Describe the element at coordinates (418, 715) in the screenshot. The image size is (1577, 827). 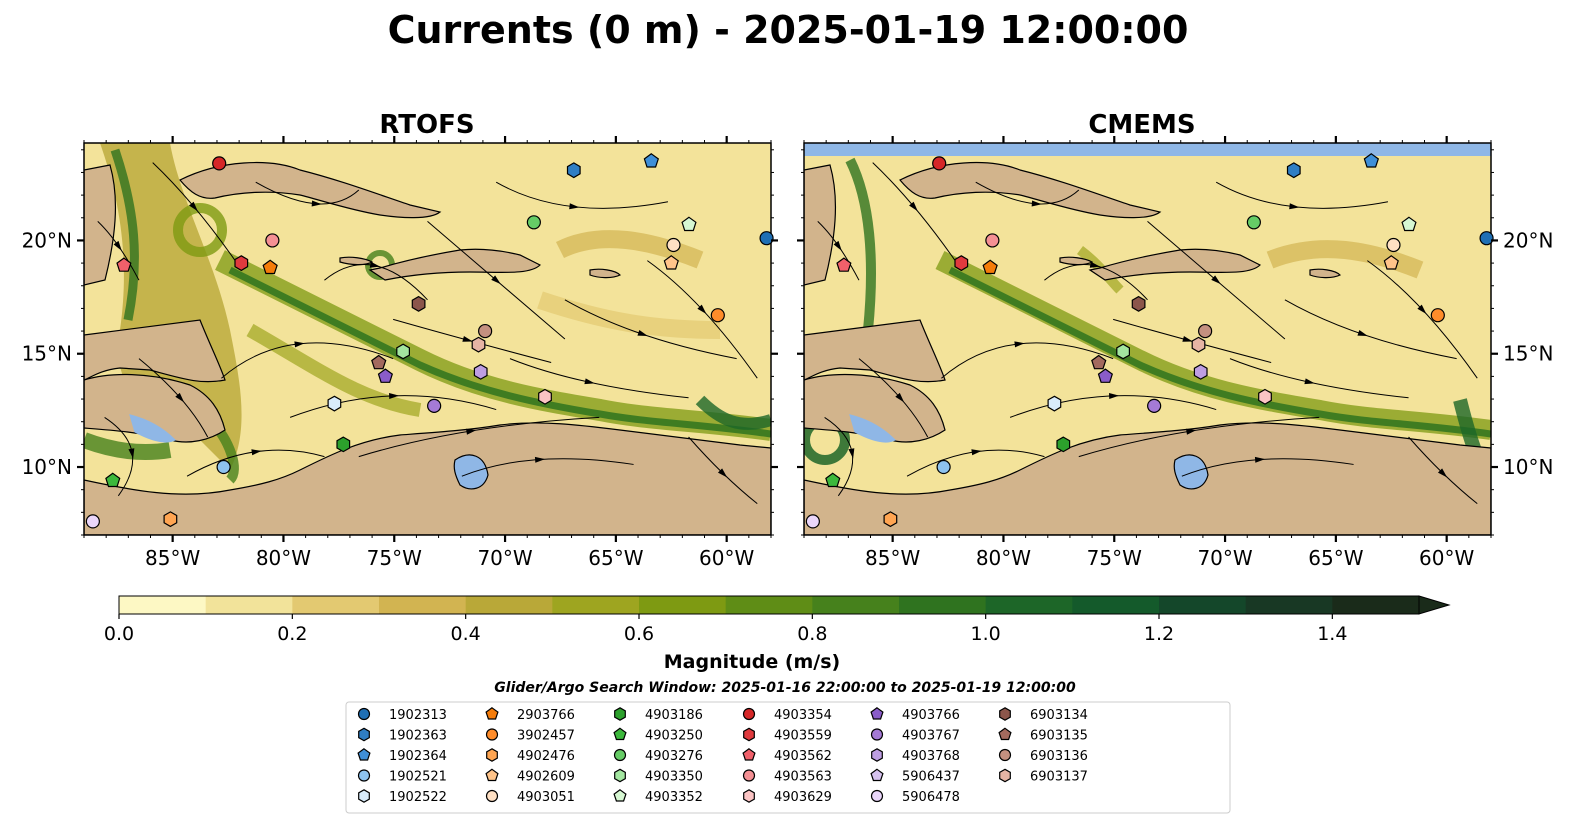
I see `legend-label: 1902313` at that location.